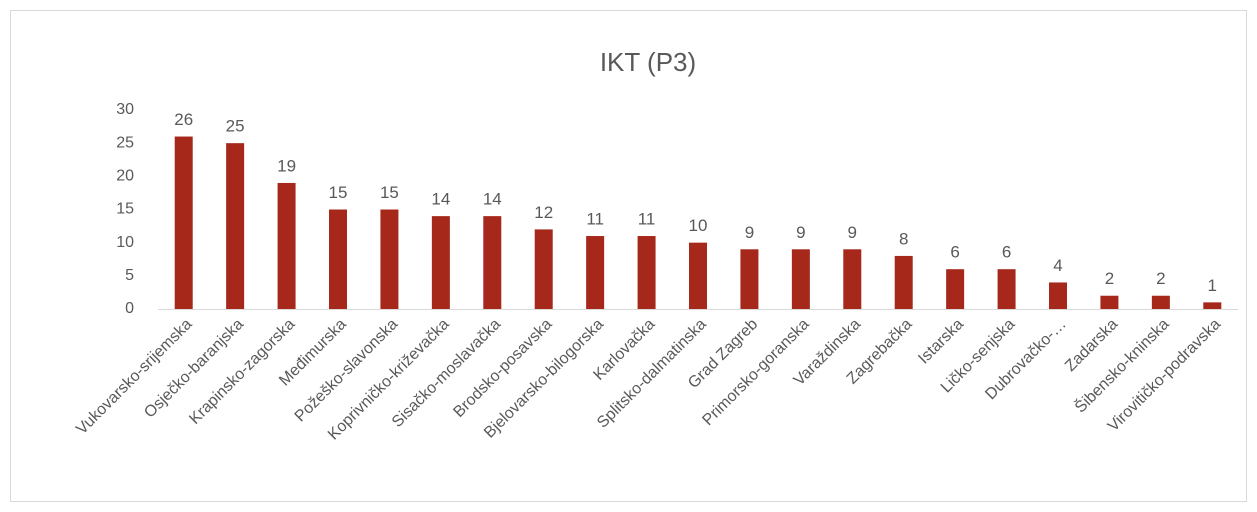  What do you see at coordinates (125, 142) in the screenshot?
I see `y-tick-label: 25` at bounding box center [125, 142].